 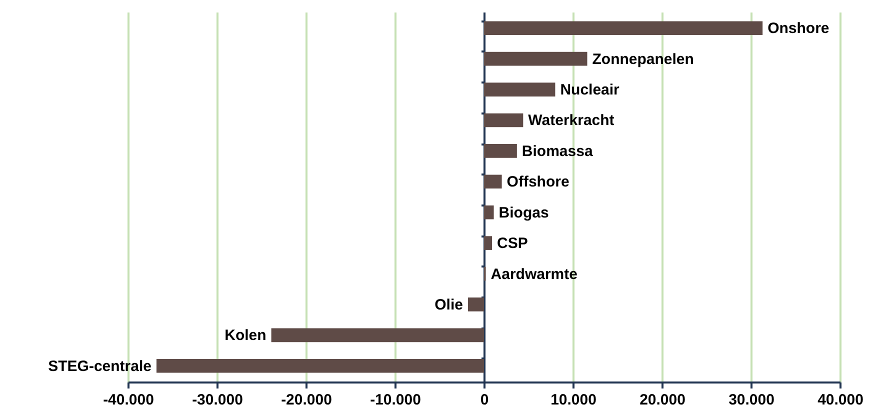 What do you see at coordinates (571, 121) in the screenshot?
I see `y-tick-label: Waterkracht` at bounding box center [571, 121].